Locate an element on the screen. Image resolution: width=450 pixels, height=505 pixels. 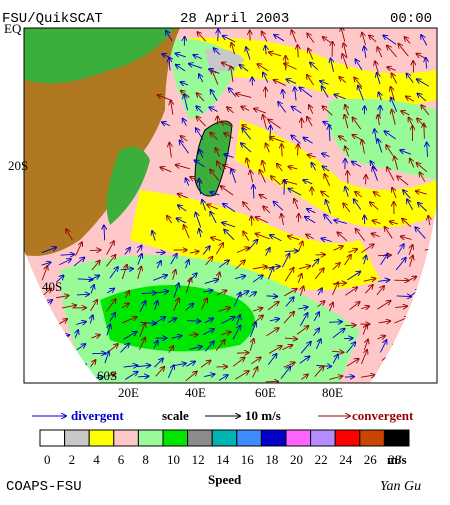
colorbar-tick: 4 is located at coordinates (96, 459).